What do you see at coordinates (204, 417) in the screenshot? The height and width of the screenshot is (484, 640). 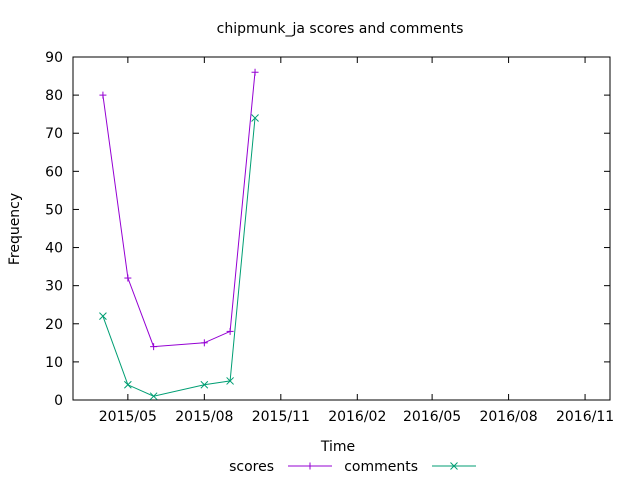 I see `x-tick-label: 2015/08` at bounding box center [204, 417].